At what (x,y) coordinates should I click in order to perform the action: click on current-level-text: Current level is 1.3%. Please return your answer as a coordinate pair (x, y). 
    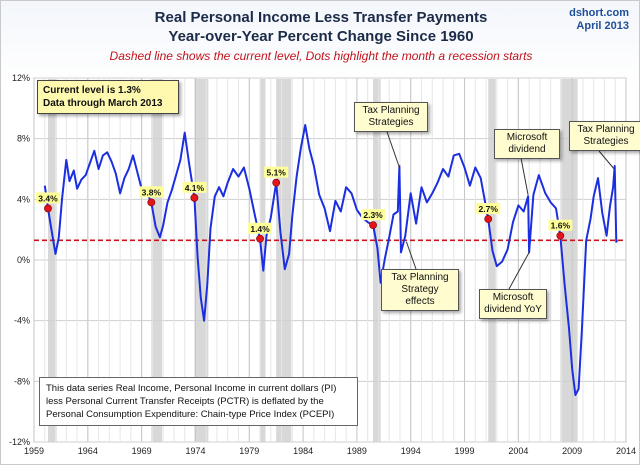
    Looking at the image, I should click on (92, 90).